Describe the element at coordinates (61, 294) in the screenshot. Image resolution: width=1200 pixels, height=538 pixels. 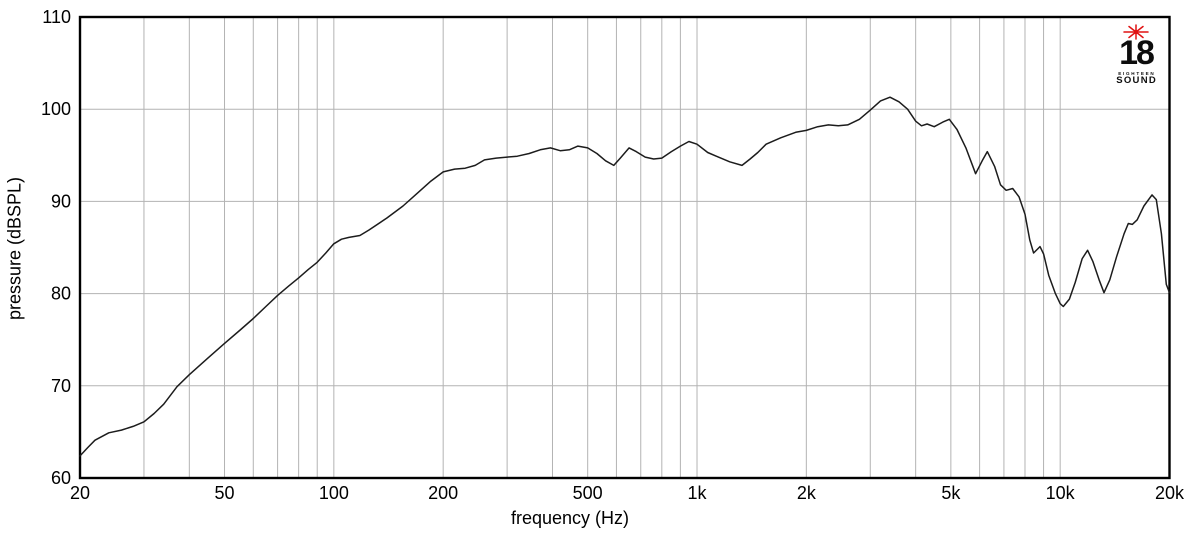
I see `y-tick-label: 80` at that location.